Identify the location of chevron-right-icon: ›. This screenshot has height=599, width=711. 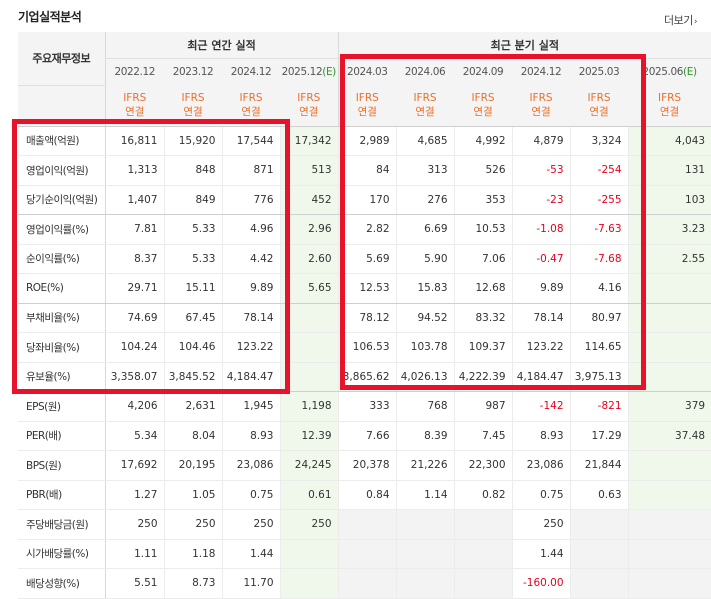
(695, 22).